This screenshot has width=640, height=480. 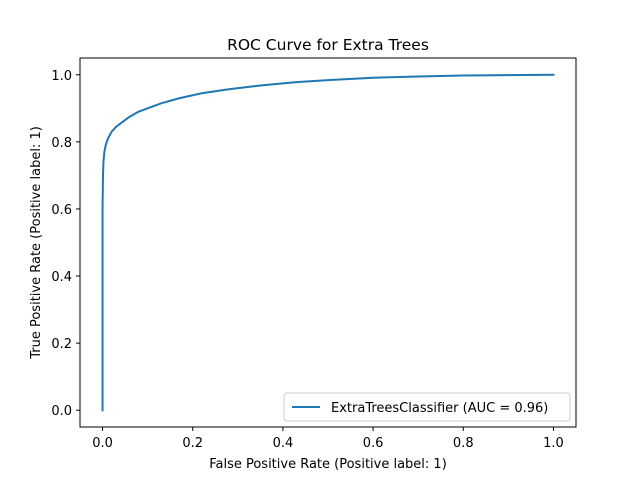 What do you see at coordinates (61, 143) in the screenshot?
I see `y-tick-label: 0.8` at bounding box center [61, 143].